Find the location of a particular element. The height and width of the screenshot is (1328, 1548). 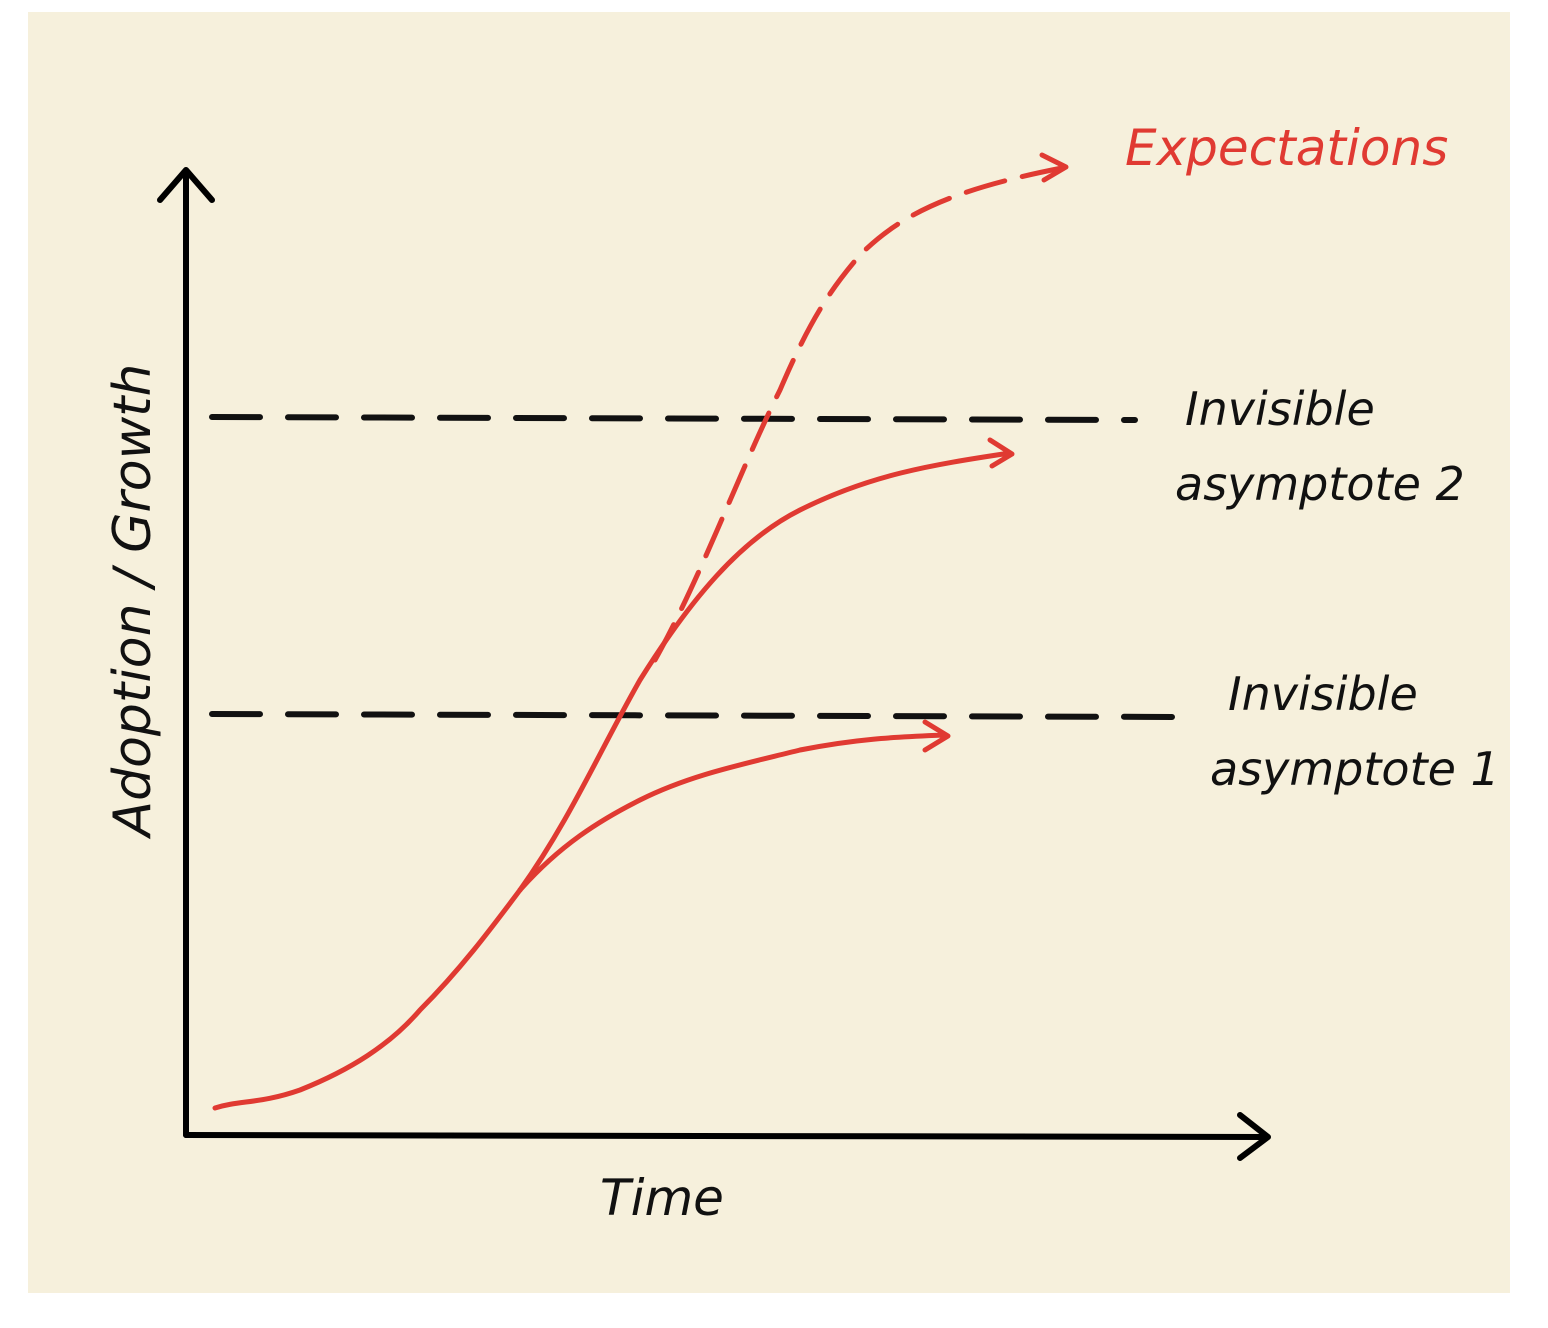

expectations-curve is located at coordinates (858, 414).